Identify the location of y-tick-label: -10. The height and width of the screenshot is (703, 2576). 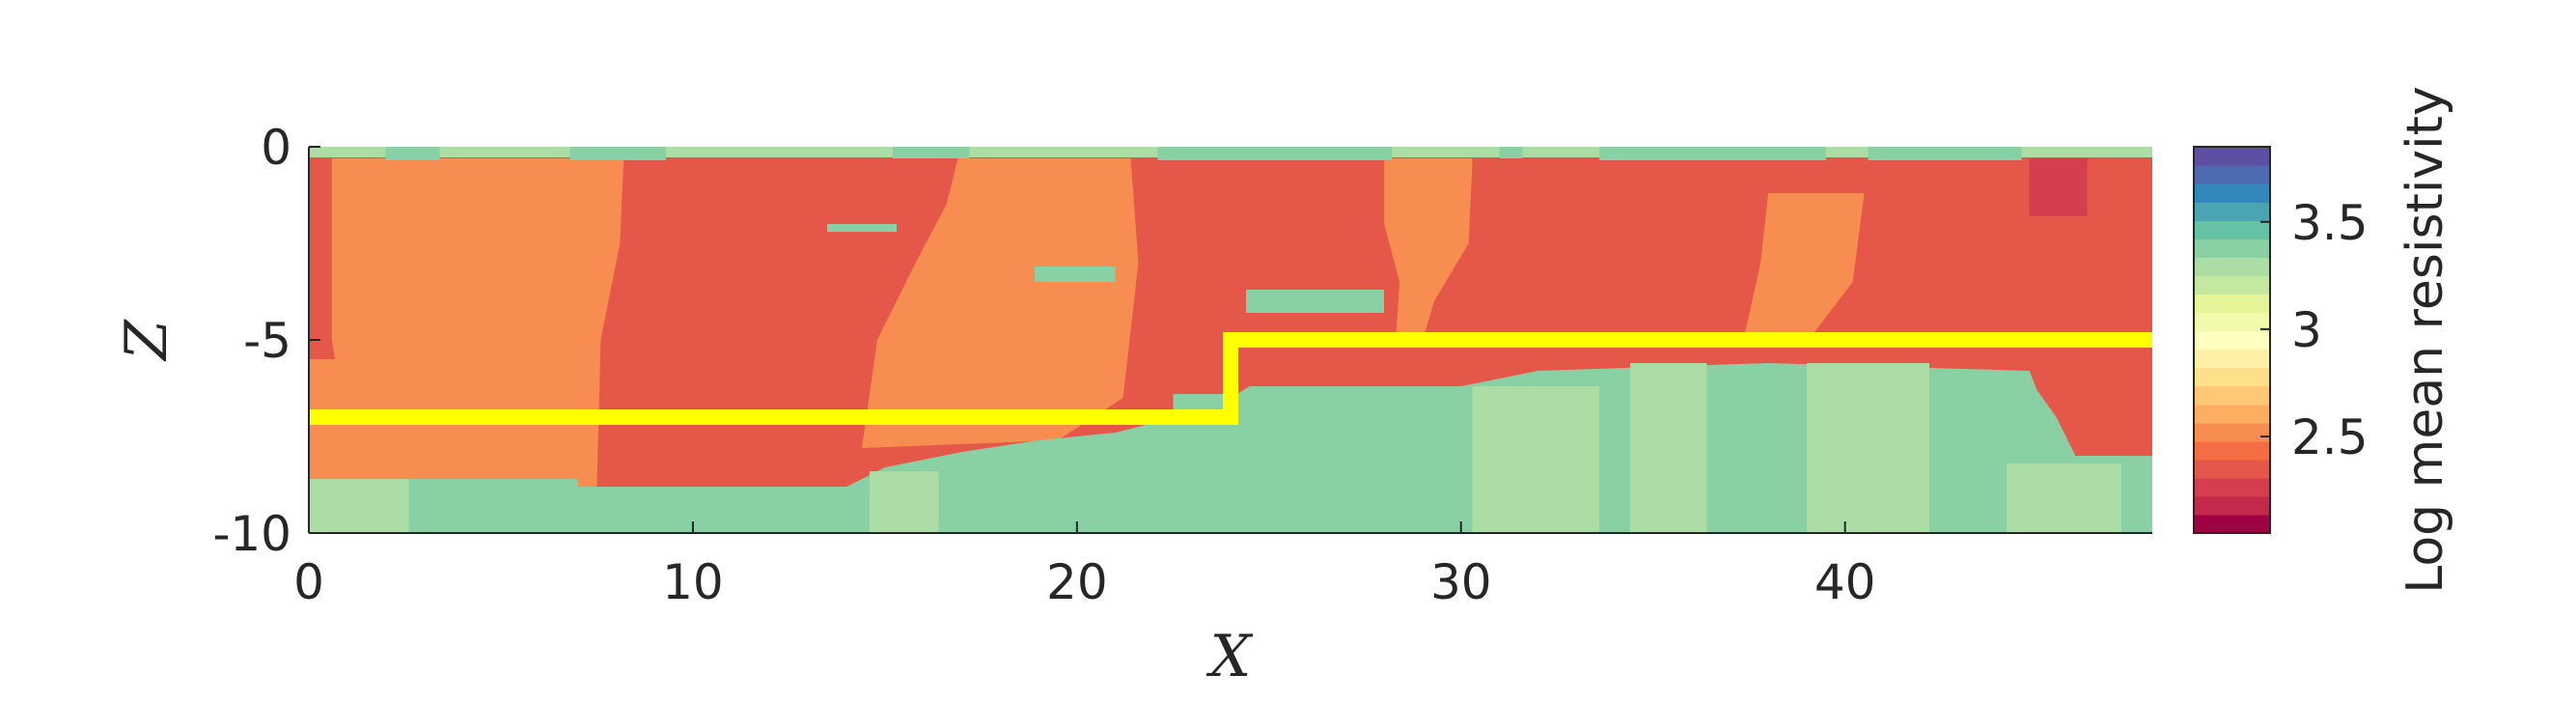
(251, 534).